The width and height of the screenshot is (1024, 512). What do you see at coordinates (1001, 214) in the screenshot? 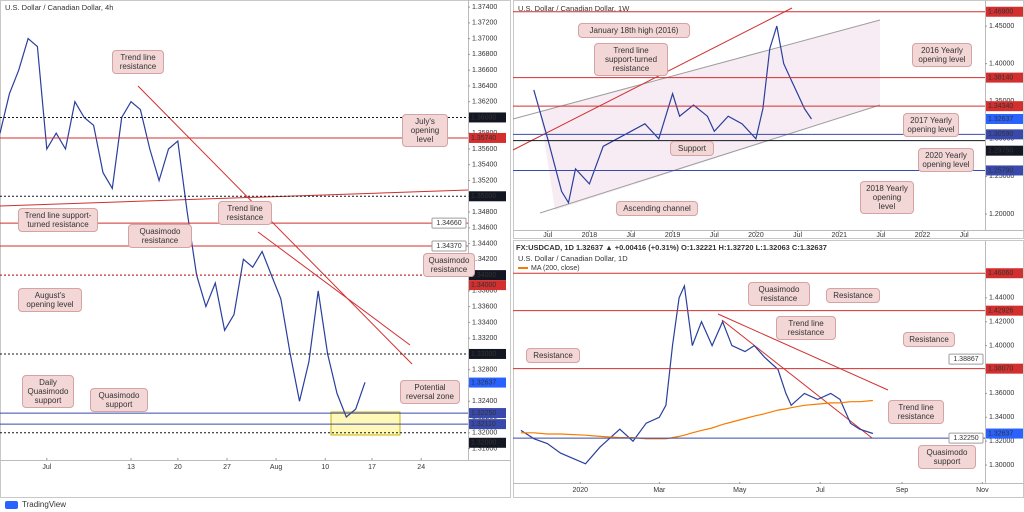
I see `y-tick-label: 1.20000` at bounding box center [1001, 214].